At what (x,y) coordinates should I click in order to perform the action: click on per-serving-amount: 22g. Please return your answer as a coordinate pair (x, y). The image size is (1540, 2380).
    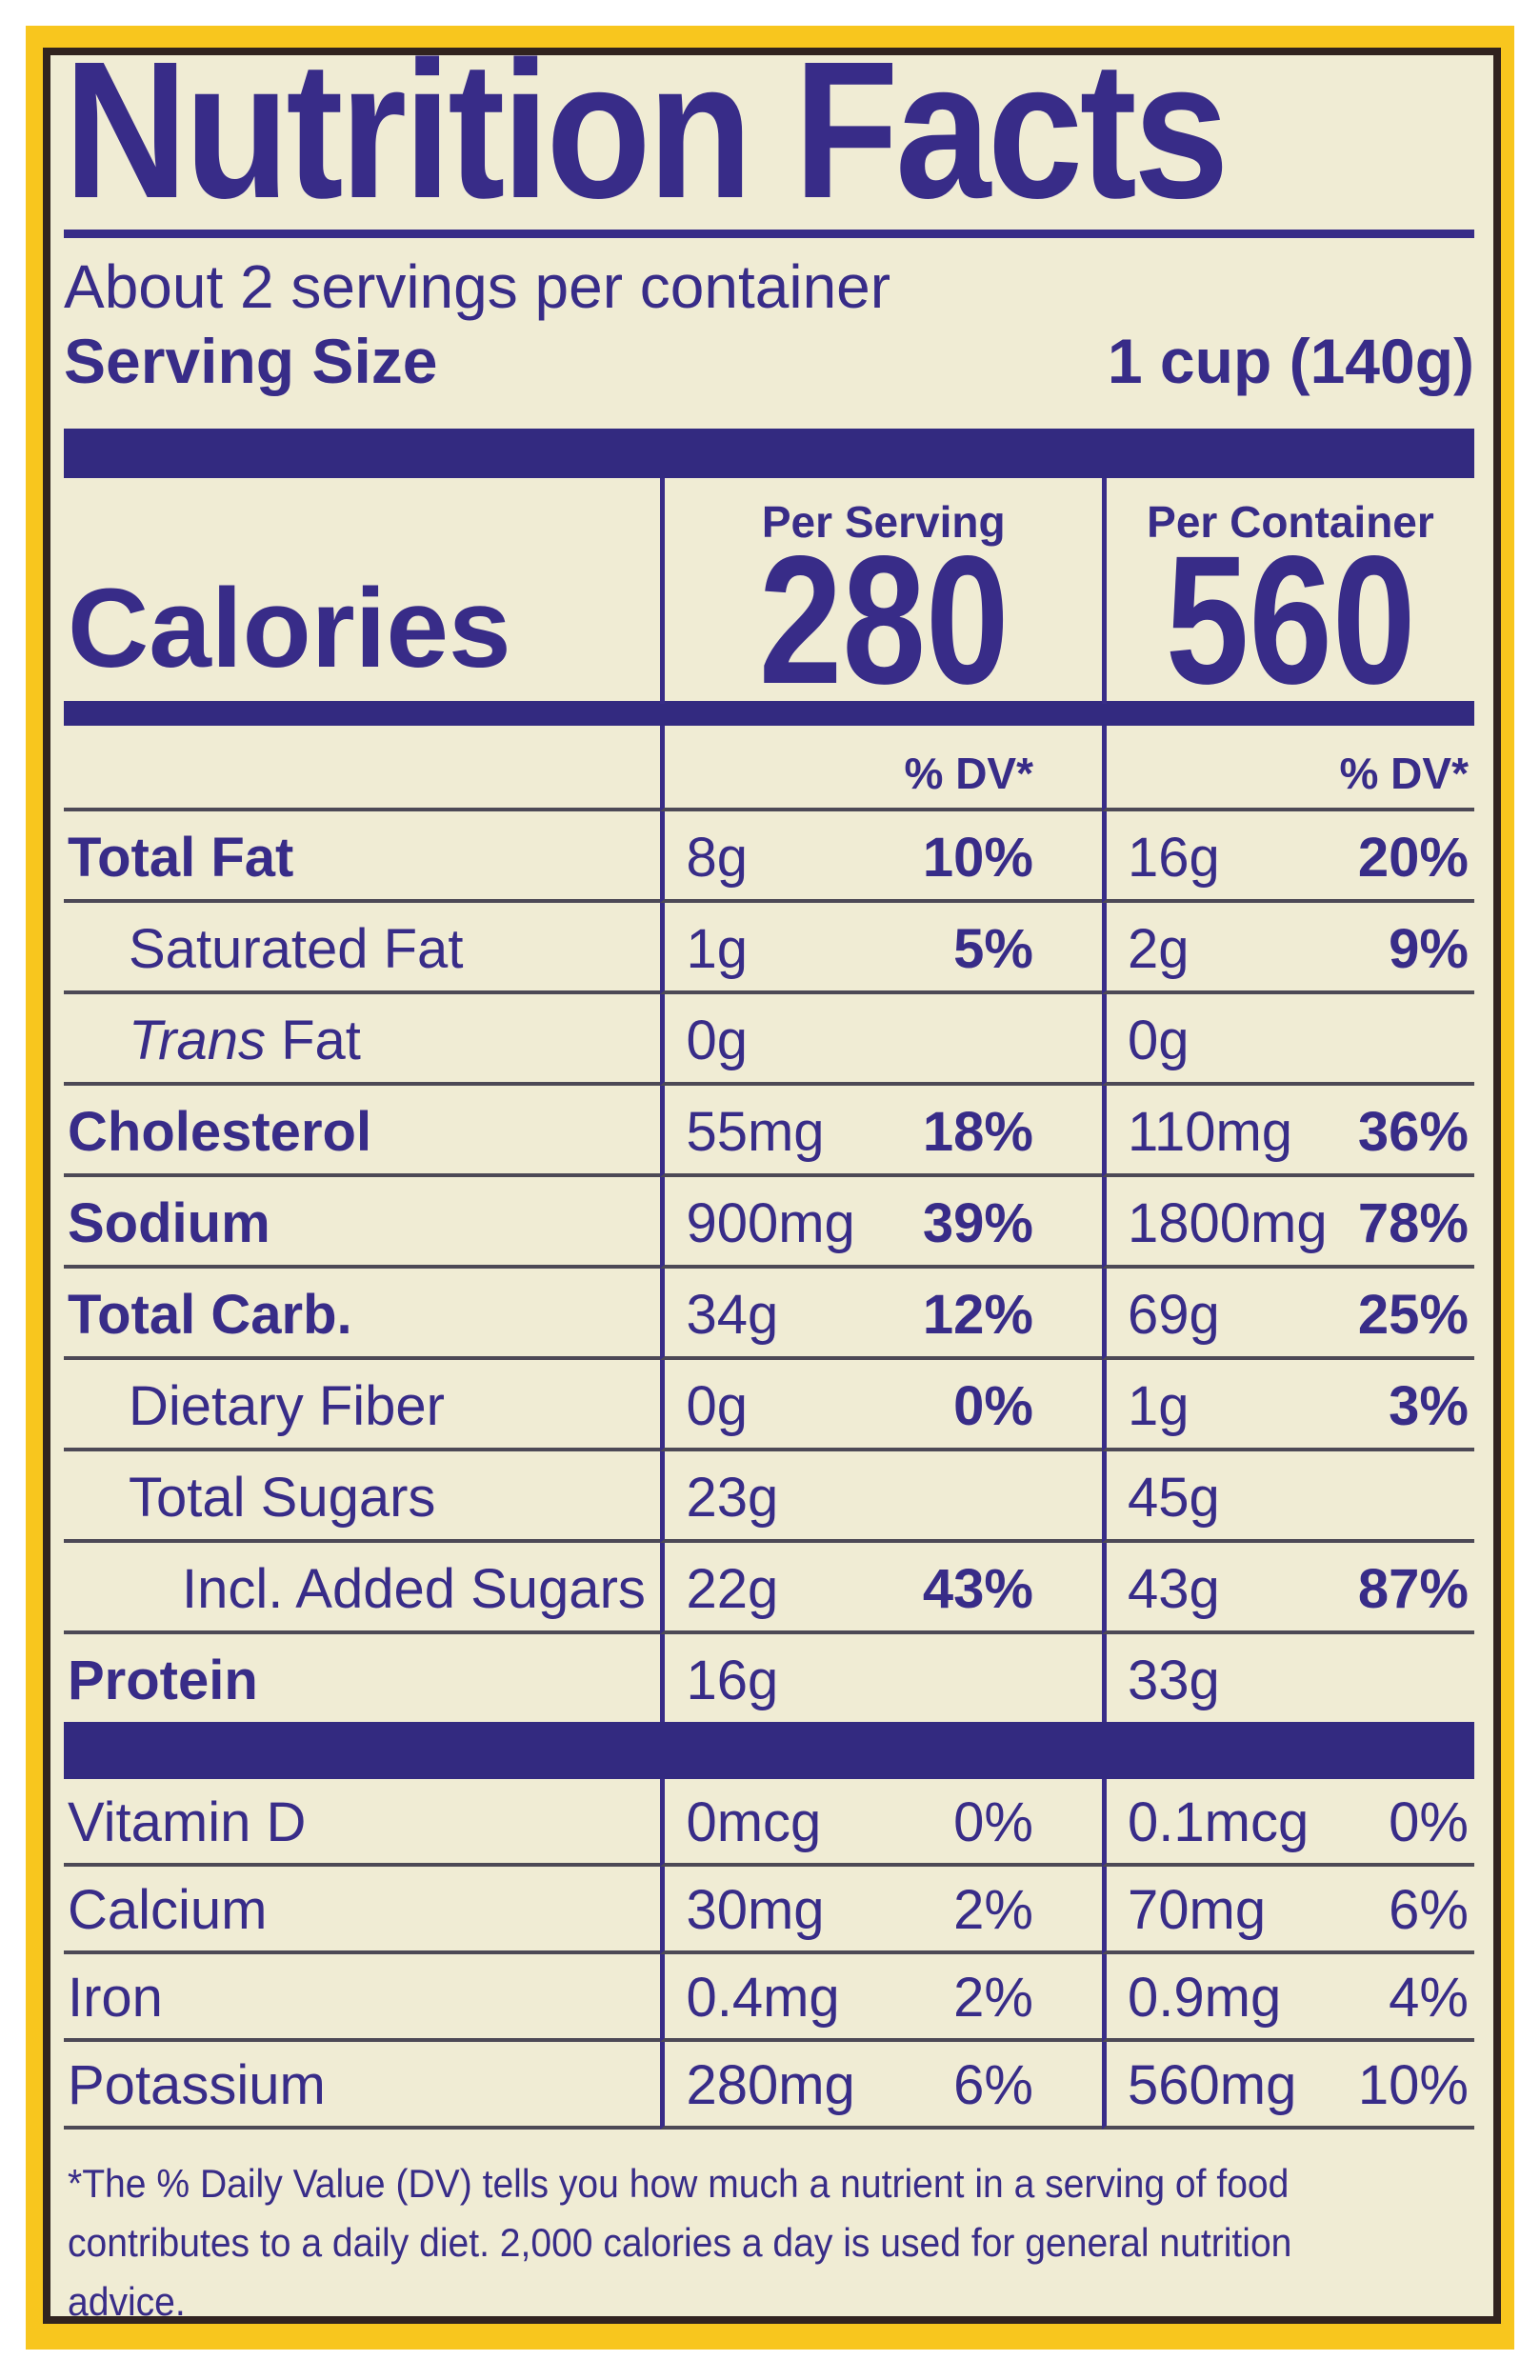
    Looking at the image, I should click on (732, 1589).